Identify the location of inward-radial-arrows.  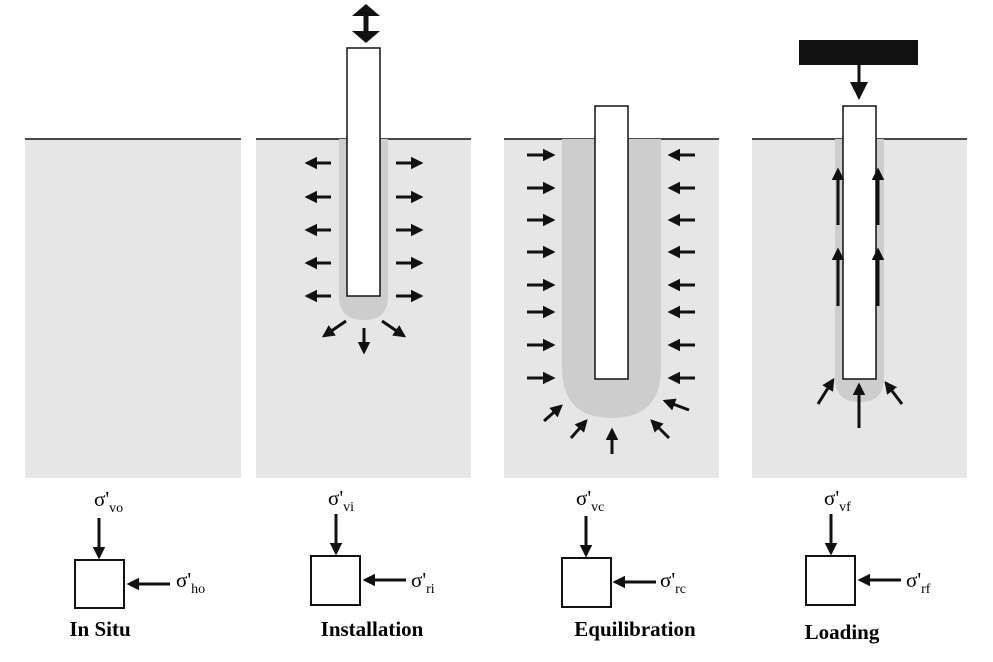
(611, 301).